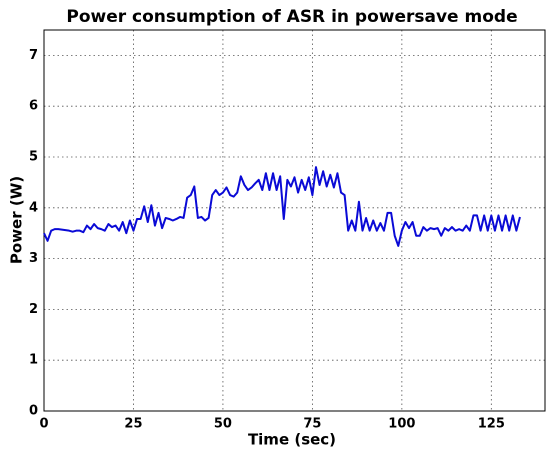 The image size is (550, 452). I want to click on x-axis-label: Time (sec), so click(292, 440).